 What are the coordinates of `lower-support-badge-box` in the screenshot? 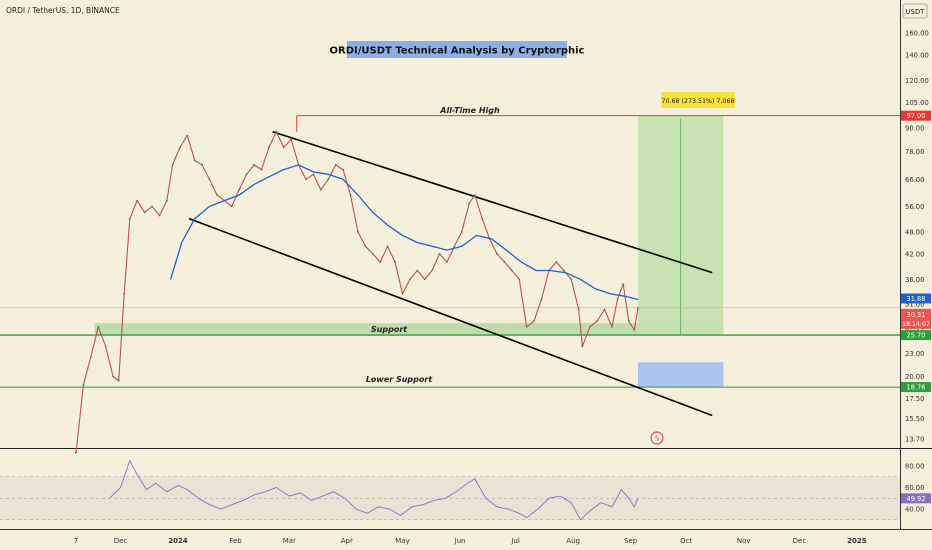 It's located at (916, 387).